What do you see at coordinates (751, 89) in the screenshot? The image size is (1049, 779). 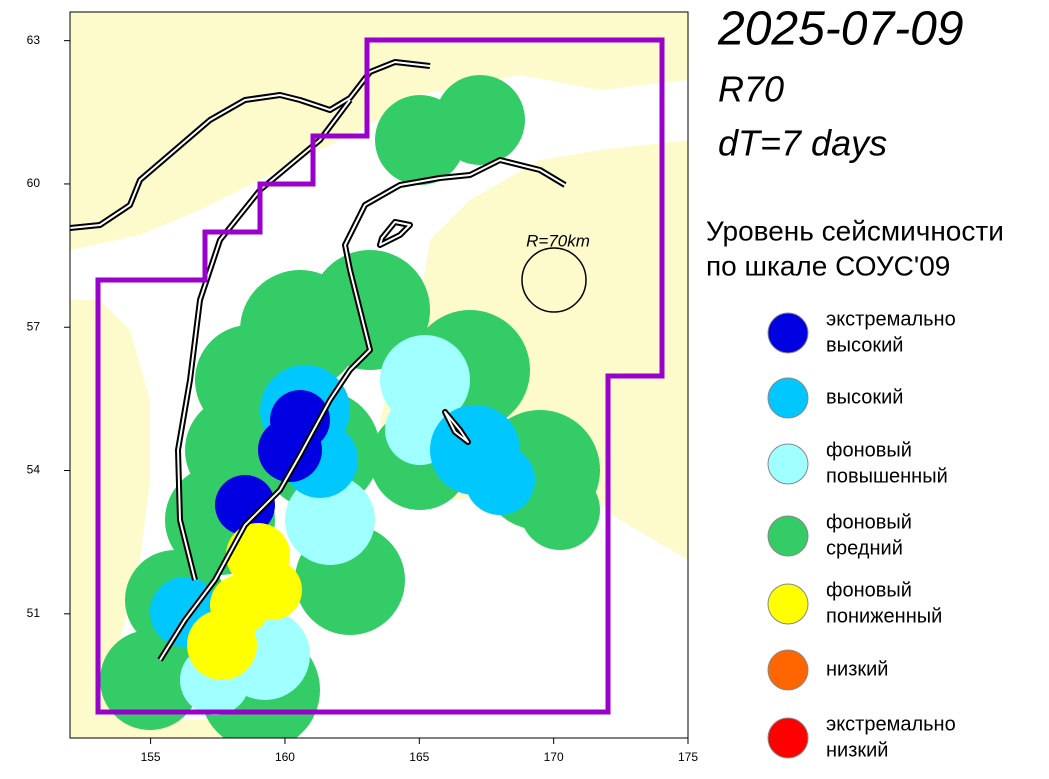 I see `radius: R70` at bounding box center [751, 89].